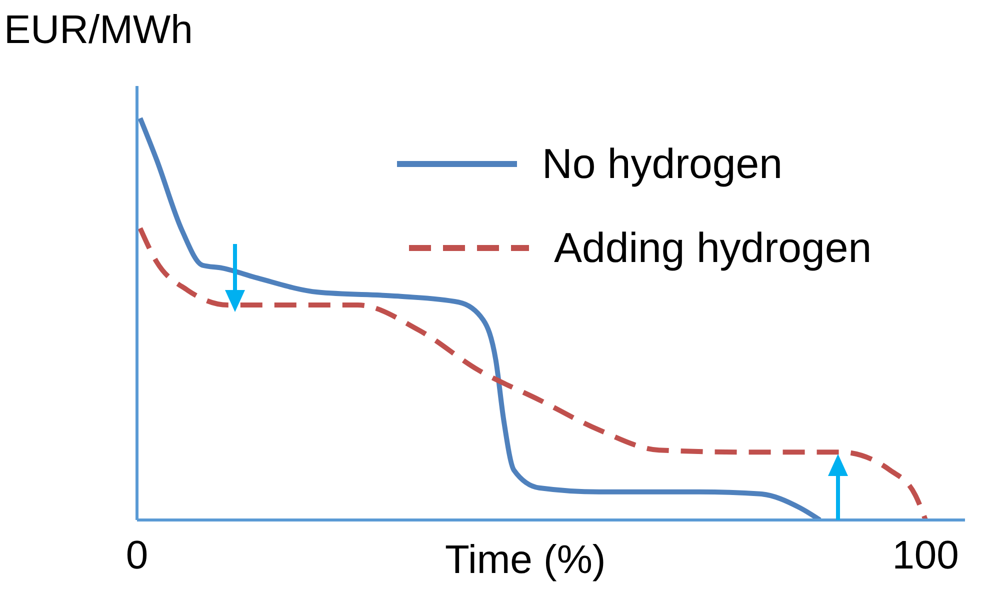  Describe the element at coordinates (713, 248) in the screenshot. I see `legend-label: Adding hydrogen` at that location.